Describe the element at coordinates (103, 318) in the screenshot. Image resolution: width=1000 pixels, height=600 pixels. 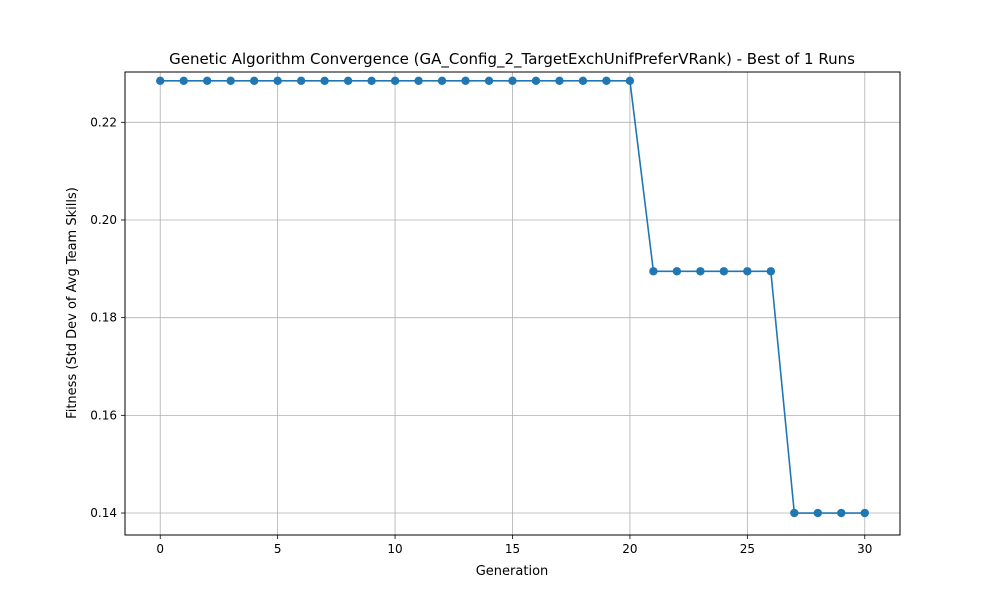
I see `y-tick-label: 0.18` at that location.